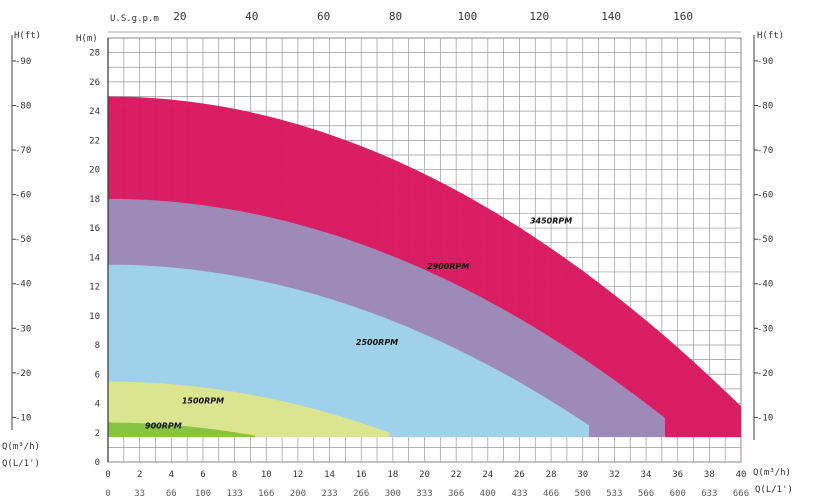 The height and width of the screenshot is (499, 814). What do you see at coordinates (611, 16) in the screenshot?
I see `top-tick-label: 140` at bounding box center [611, 16].